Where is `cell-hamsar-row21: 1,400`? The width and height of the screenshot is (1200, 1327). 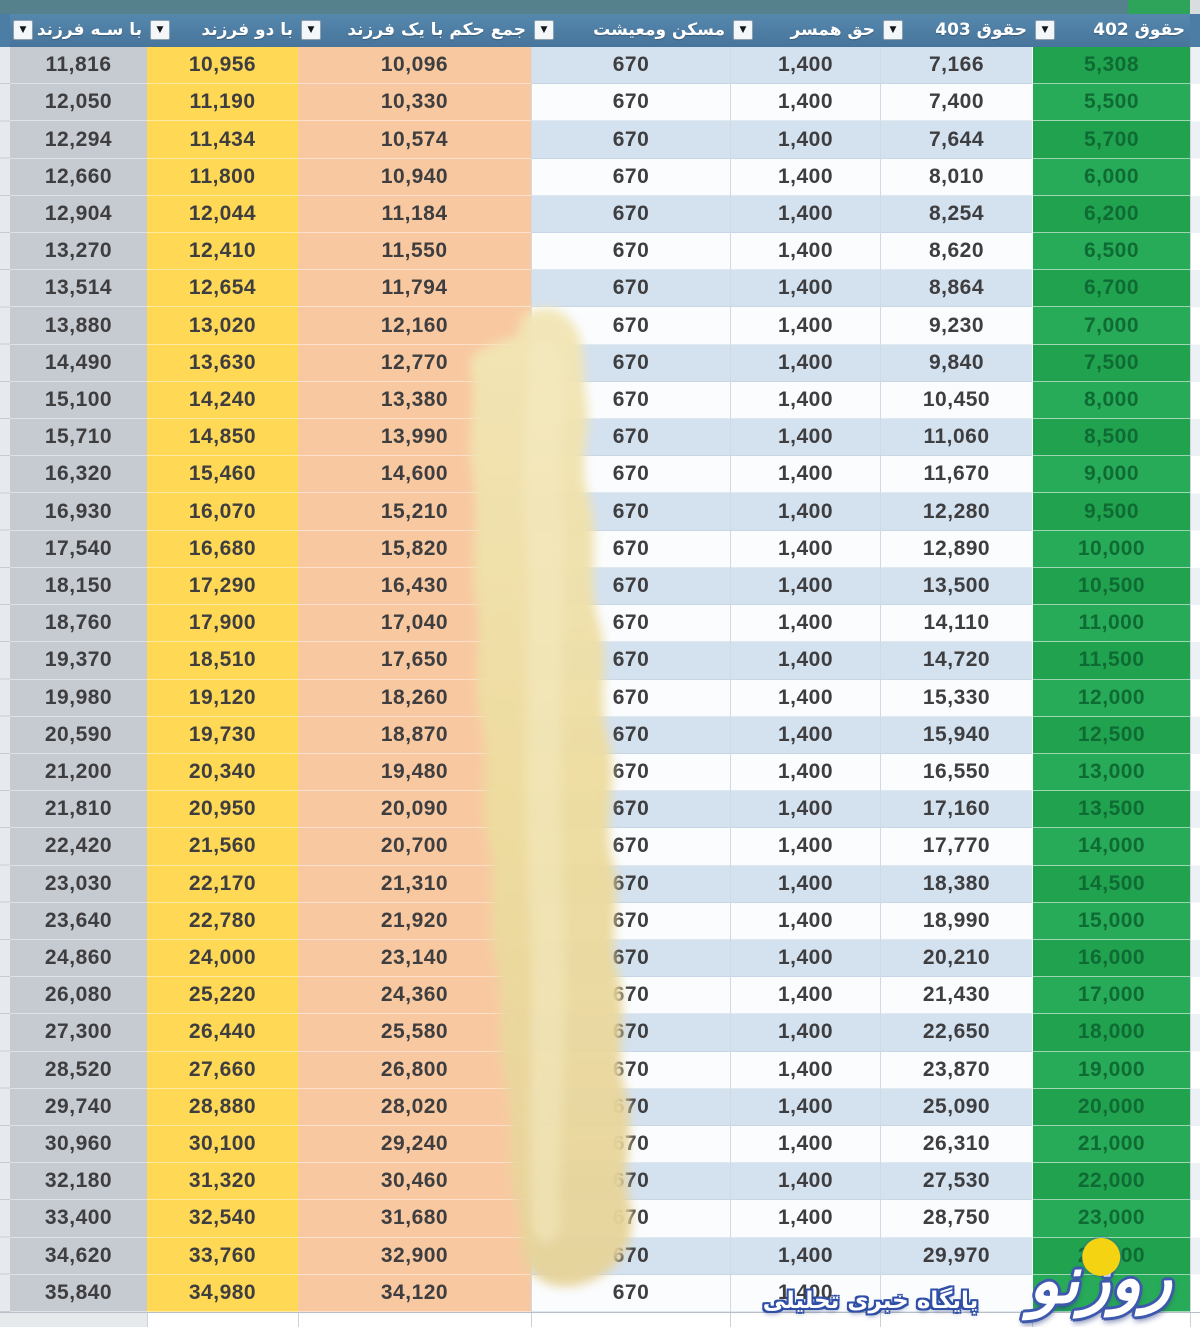 cell-hamsar-row21: 1,400 is located at coordinates (805, 810).